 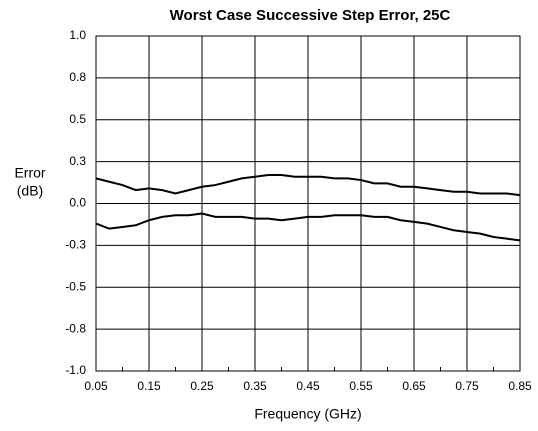 I want to click on y-tick-label: 0.8, so click(x=77, y=77).